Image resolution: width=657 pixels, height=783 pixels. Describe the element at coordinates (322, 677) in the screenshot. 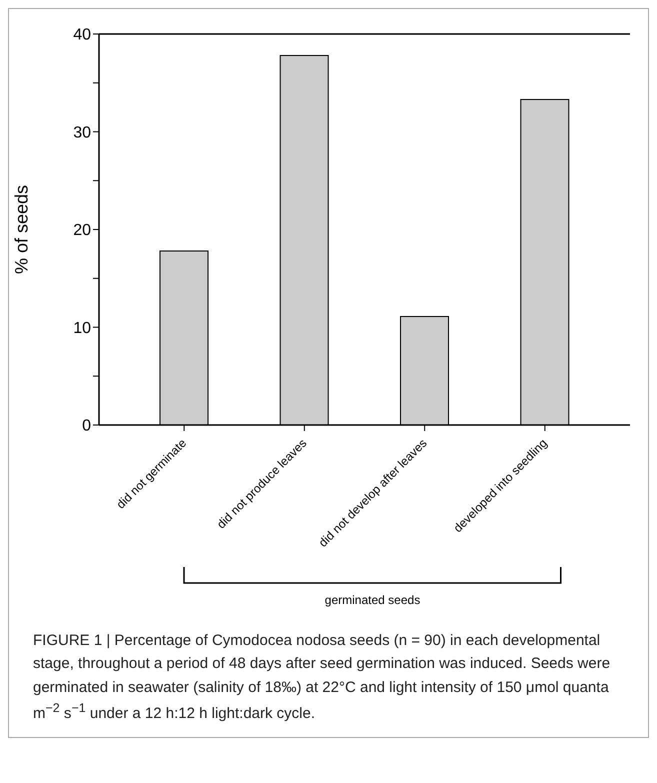

I see `caption: FIGURE 1 | Percentage of Cymodocea nodosa seeds (n = 90) in each developmental stage, throughout a period of 48 days after seed germination was induced. Seeds were germinated in seawater (salinity of 18‰) at 22°C and light intensity of 150 μmol quanta m$^{−2}$ s$^{−1}$ under a 12 h:12 h light:dark cycle.` at that location.